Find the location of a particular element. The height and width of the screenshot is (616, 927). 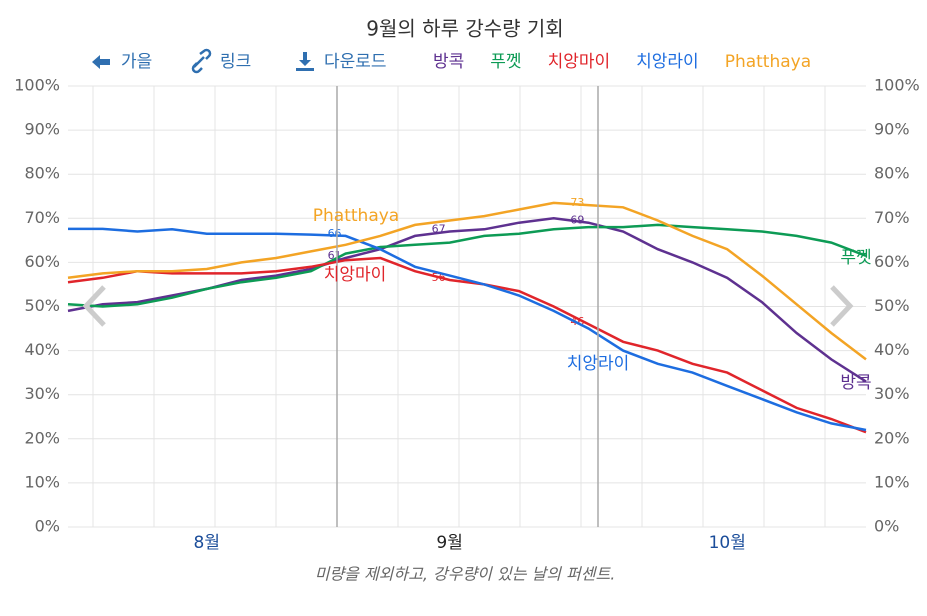

y-tick-label: 90% is located at coordinates (42, 129).